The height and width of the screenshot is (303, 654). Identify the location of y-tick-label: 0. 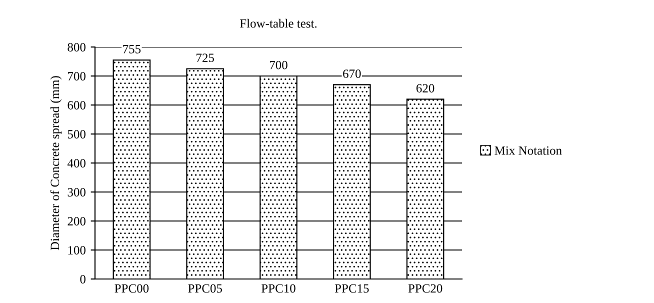
(83, 279).